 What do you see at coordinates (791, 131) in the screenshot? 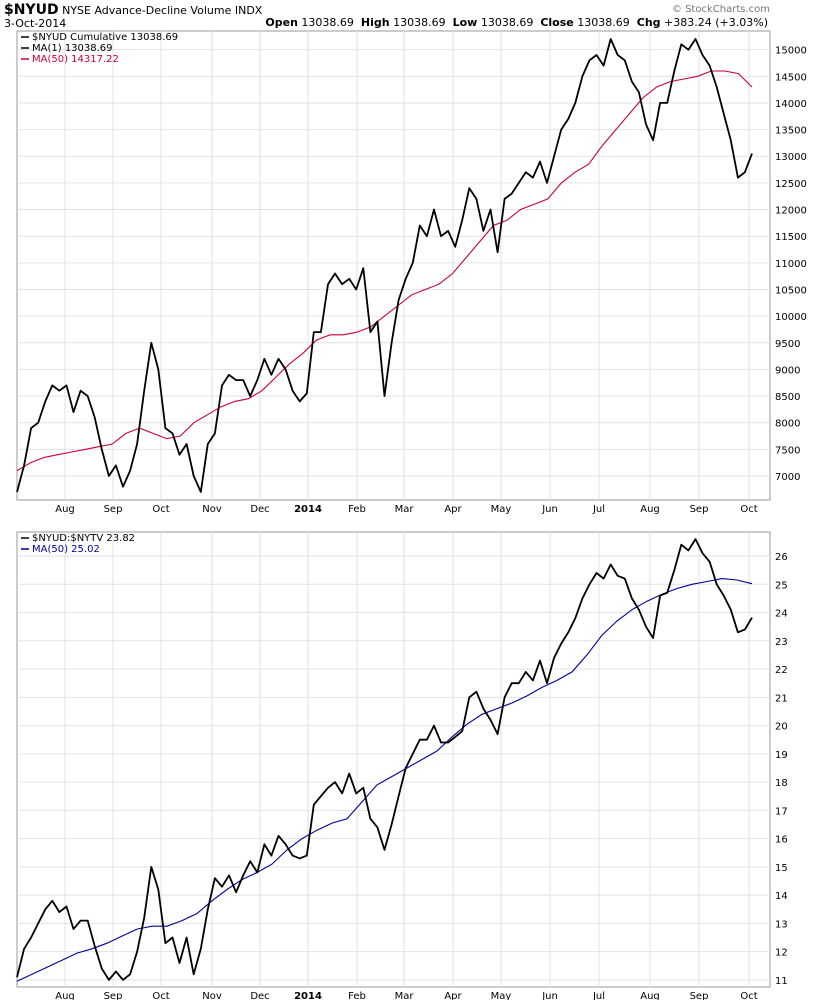
I see `y-tick-label: 13500` at bounding box center [791, 131].